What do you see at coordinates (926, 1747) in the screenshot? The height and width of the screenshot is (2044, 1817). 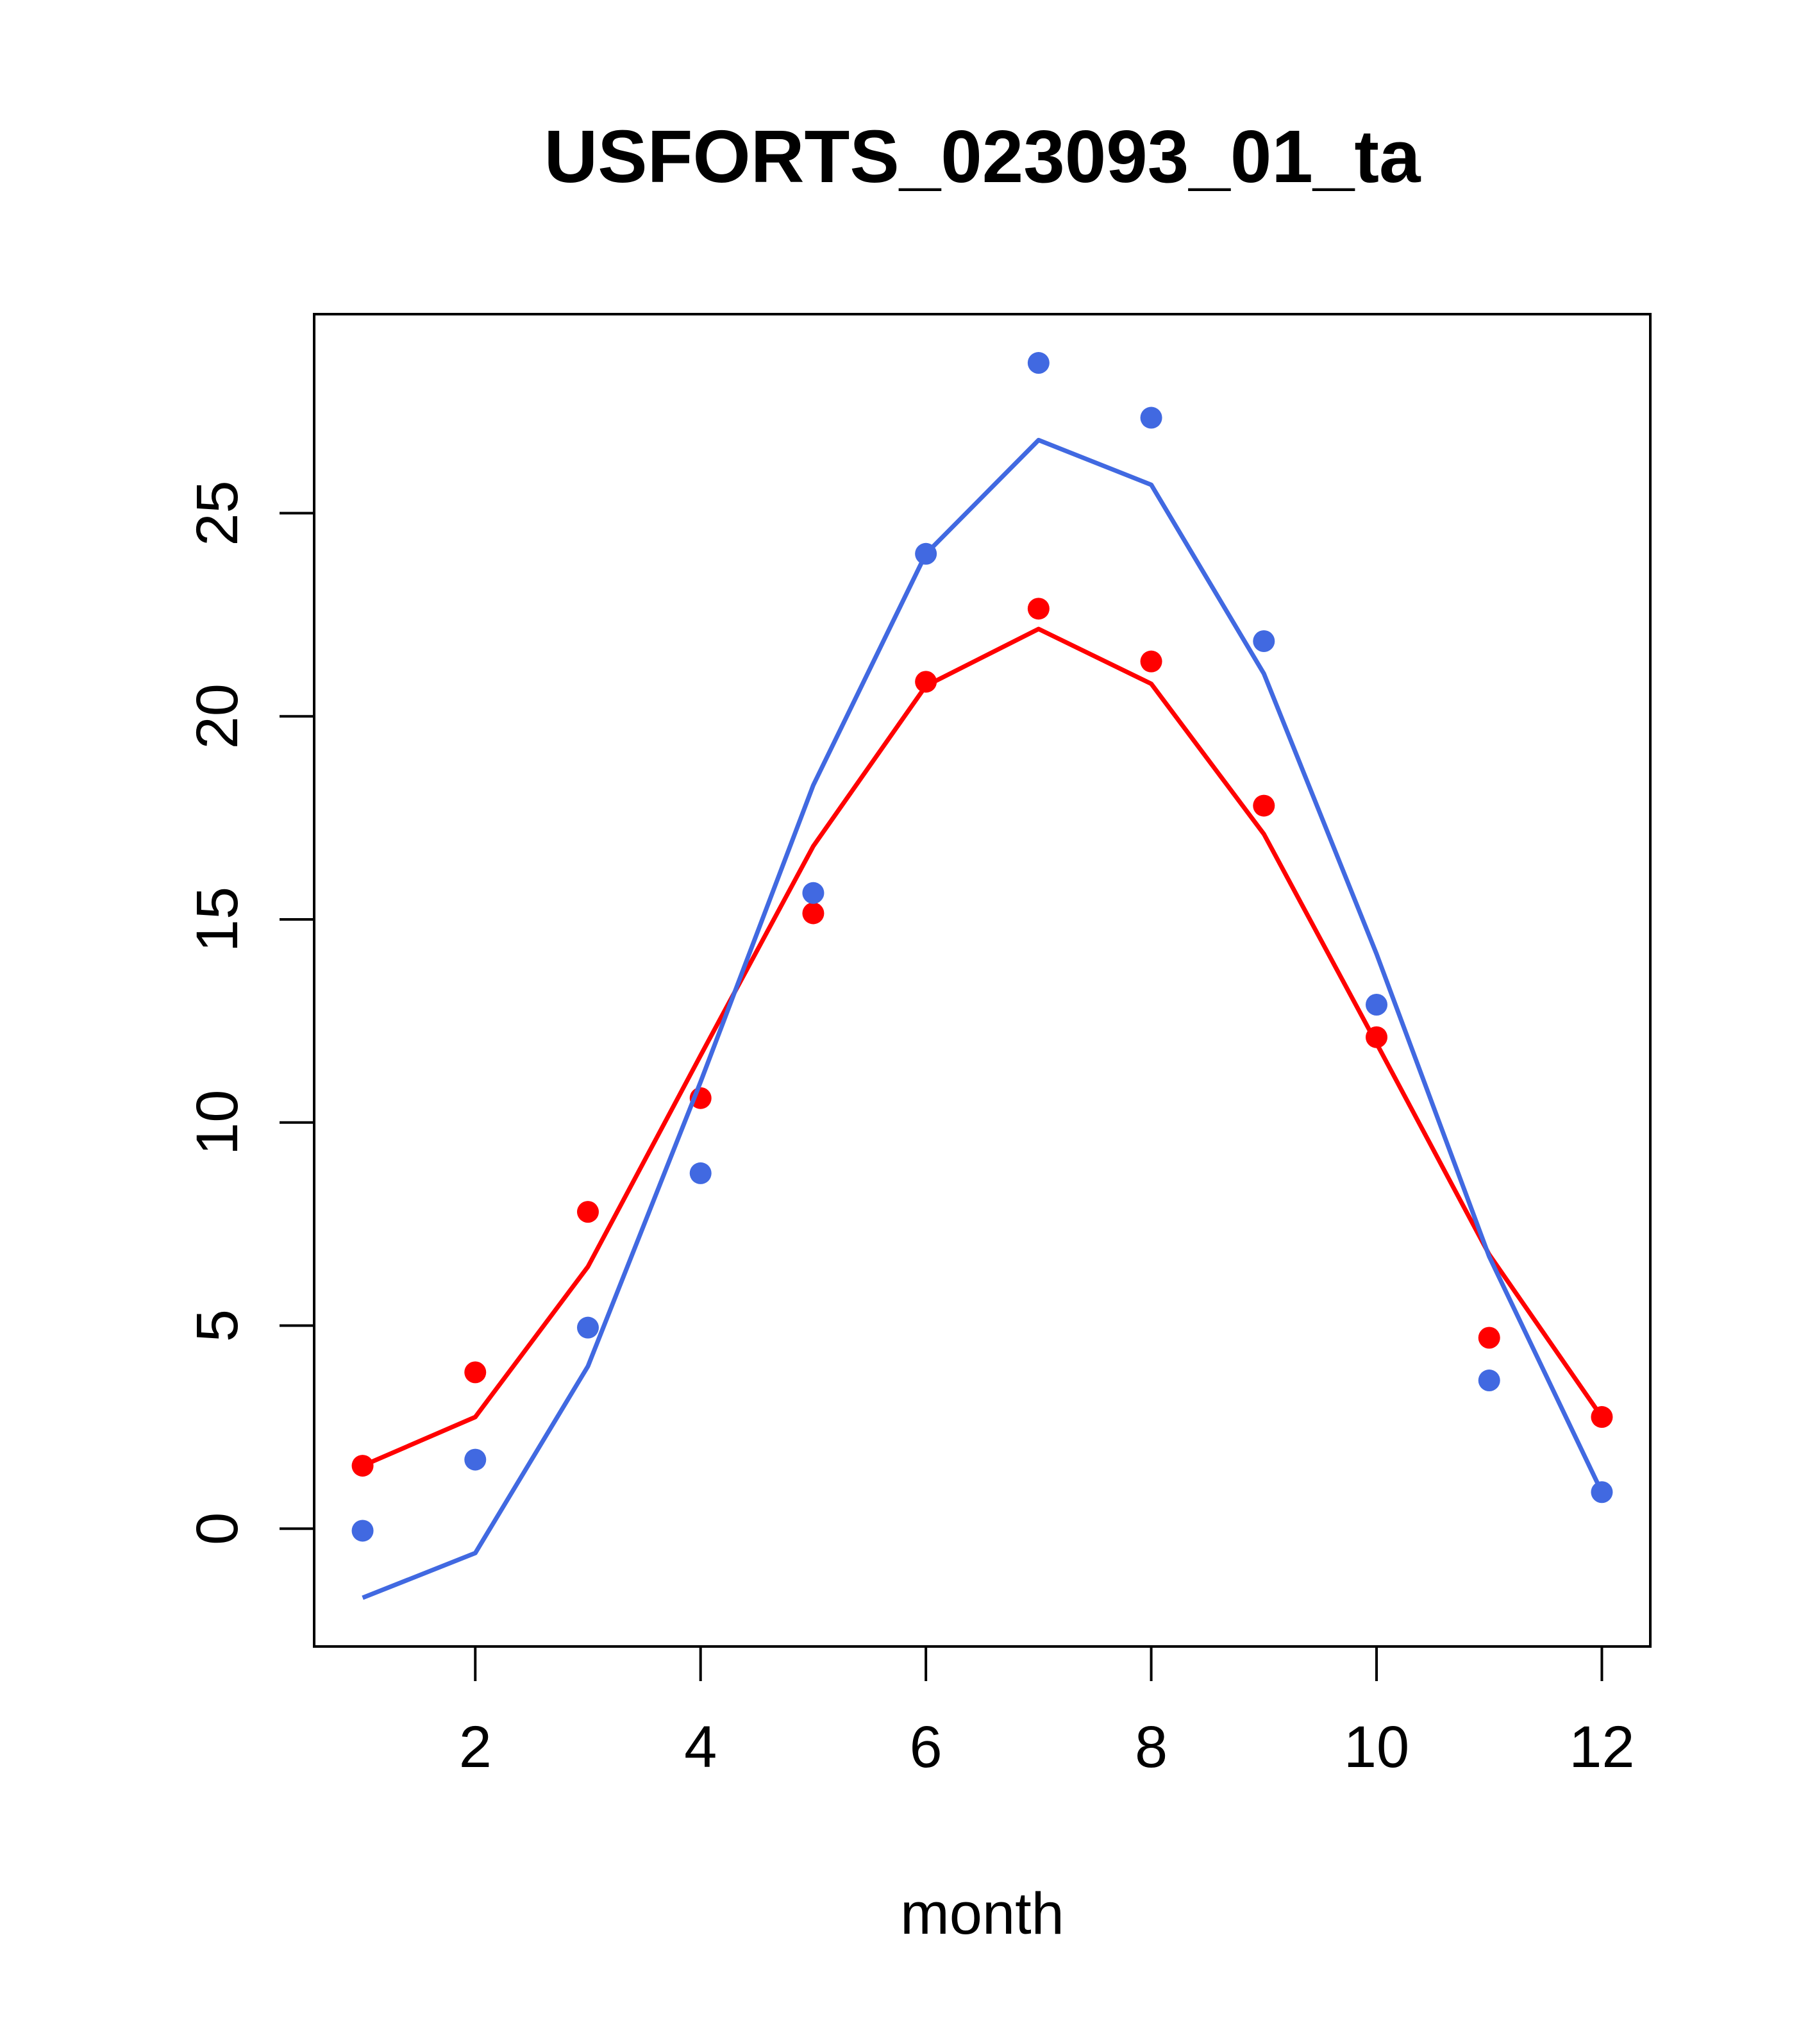 I see `x-tick-label: 6` at bounding box center [926, 1747].